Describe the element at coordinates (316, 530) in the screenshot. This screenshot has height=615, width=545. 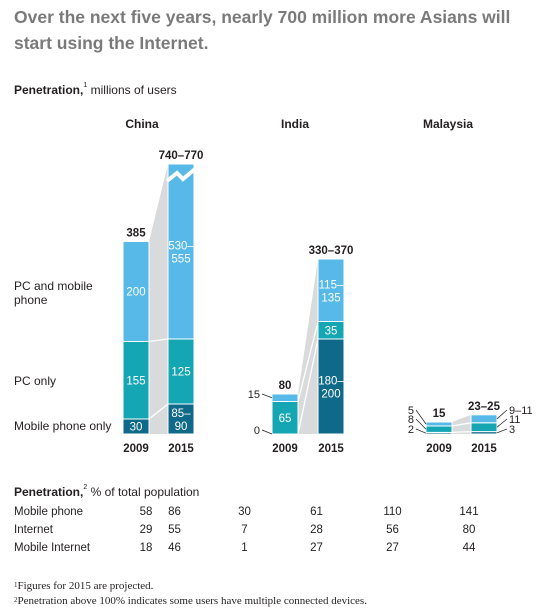
I see `table-cell: 28` at that location.